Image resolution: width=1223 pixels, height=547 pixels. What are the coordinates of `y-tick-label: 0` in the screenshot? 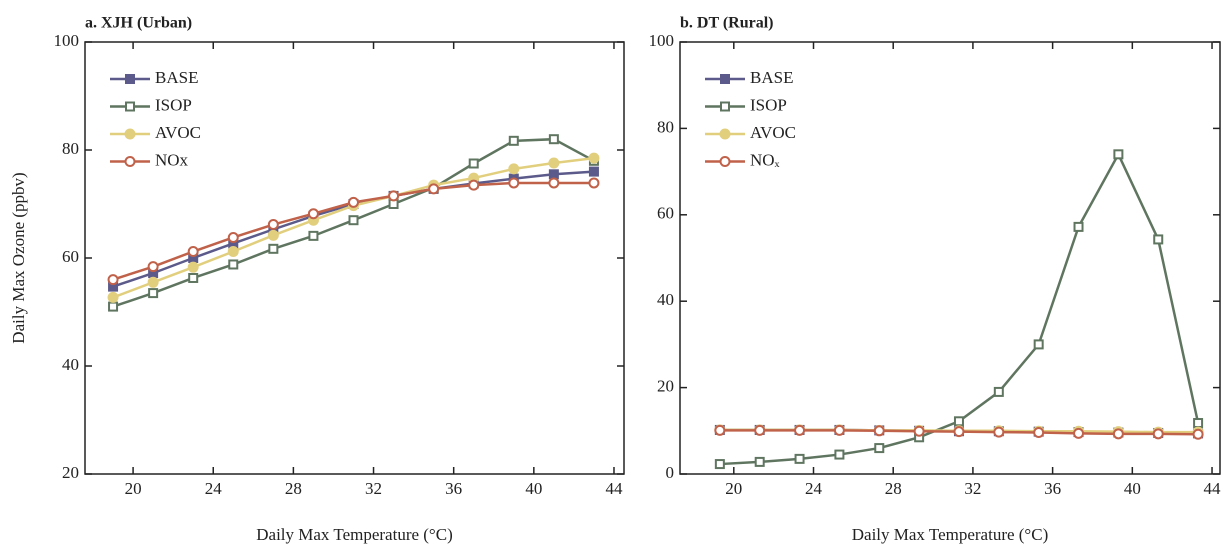 It's located at (670, 472).